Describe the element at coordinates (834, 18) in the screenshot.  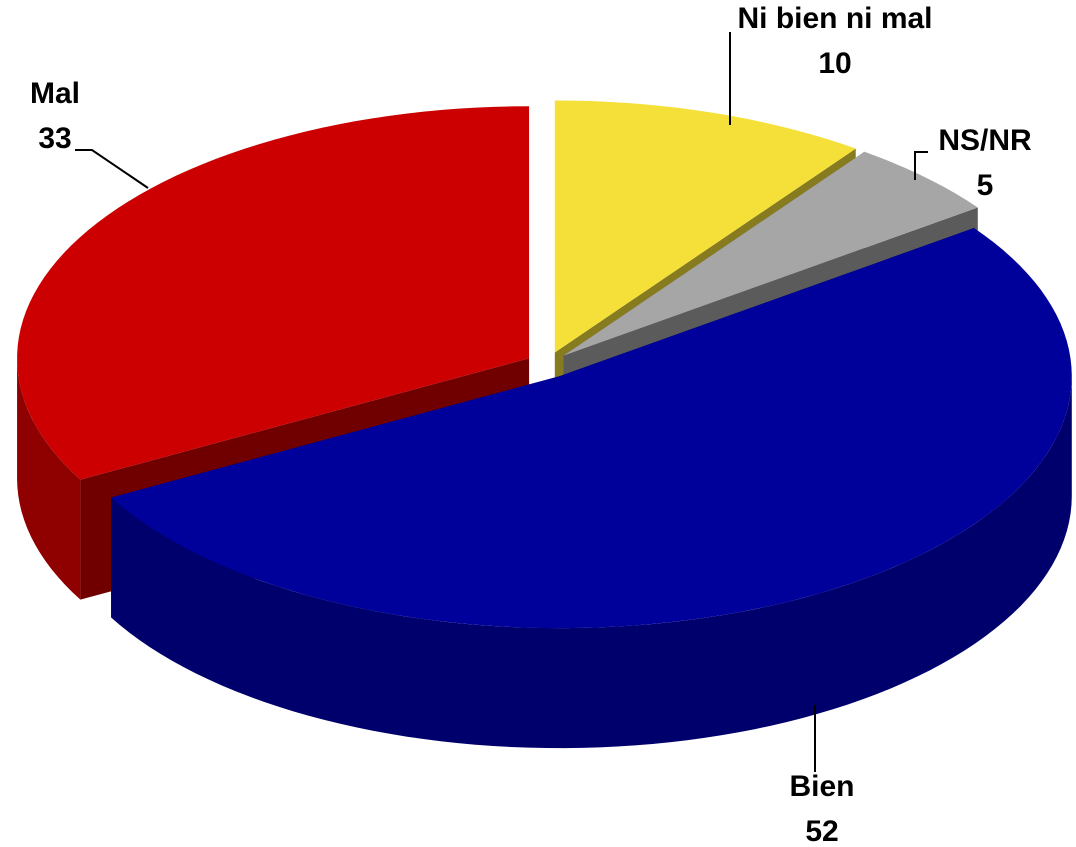
I see `category-label: Ni bien ni mal` at that location.